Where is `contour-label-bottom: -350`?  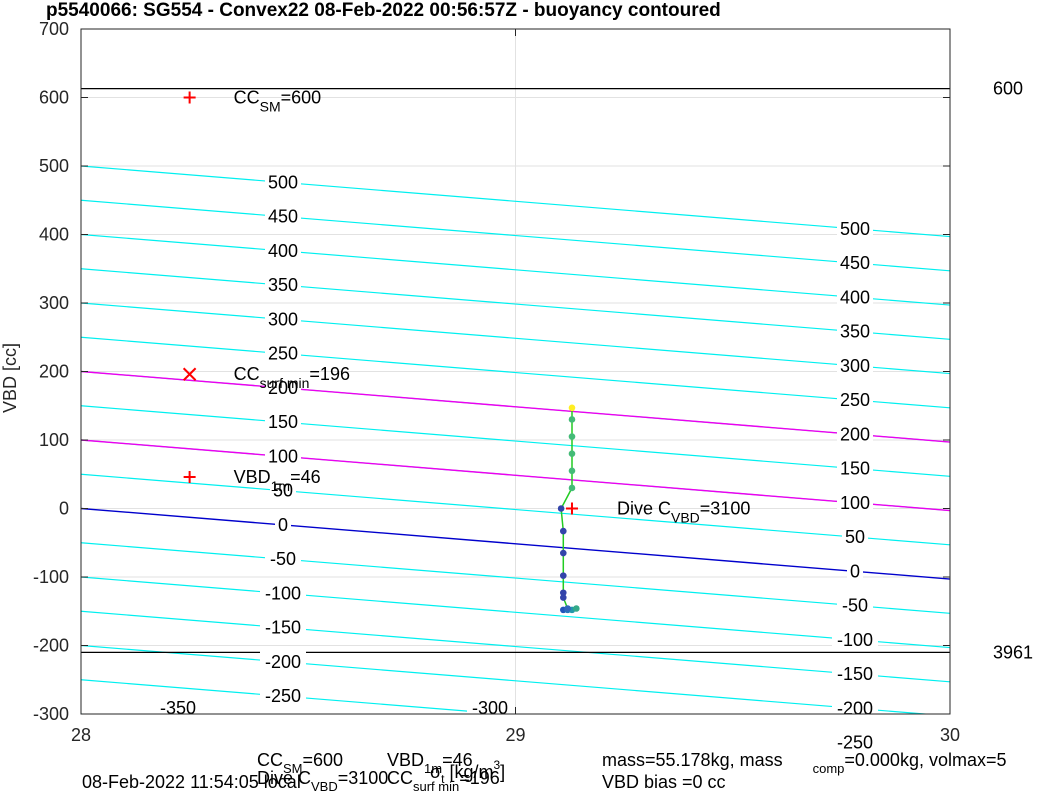
contour-label-bottom: -350 is located at coordinates (178, 708).